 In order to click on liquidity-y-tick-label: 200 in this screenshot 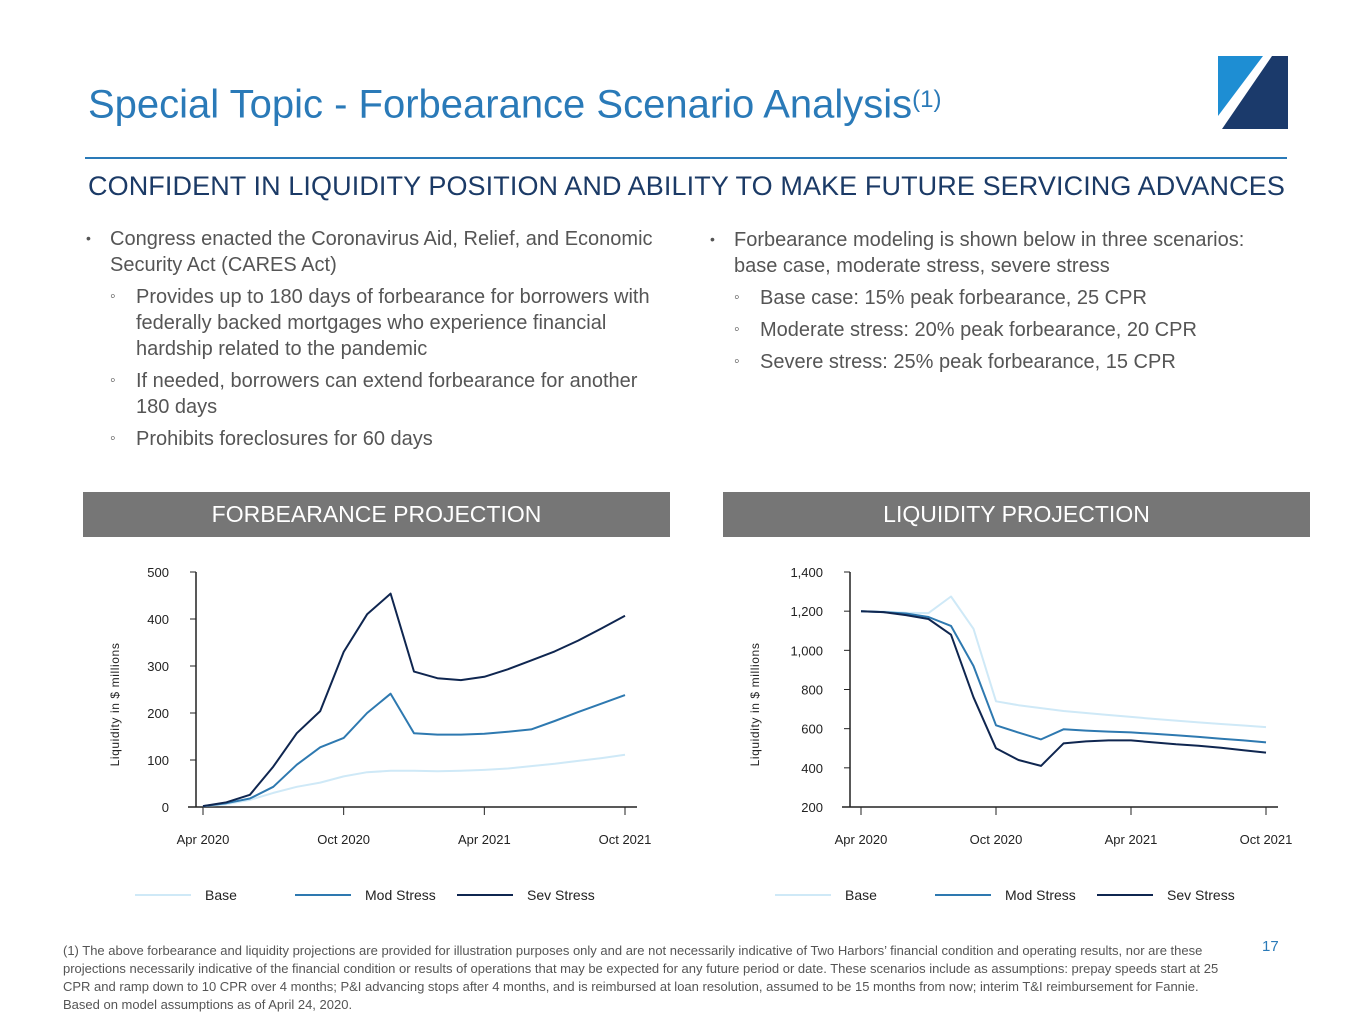, I will do `click(812, 807)`.